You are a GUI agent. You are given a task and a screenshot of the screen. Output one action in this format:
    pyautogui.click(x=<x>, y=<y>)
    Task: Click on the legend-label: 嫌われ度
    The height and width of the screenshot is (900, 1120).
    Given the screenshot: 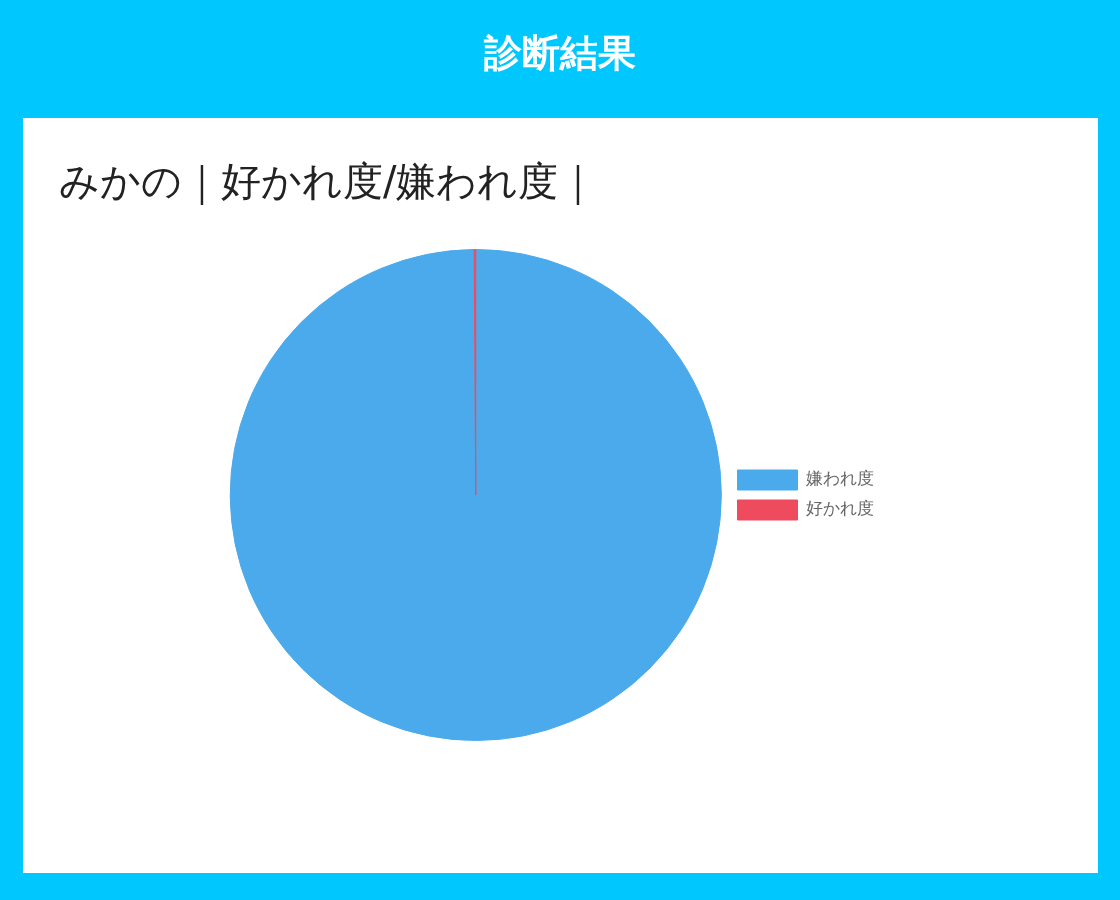 What is the action you would take?
    pyautogui.click(x=840, y=478)
    